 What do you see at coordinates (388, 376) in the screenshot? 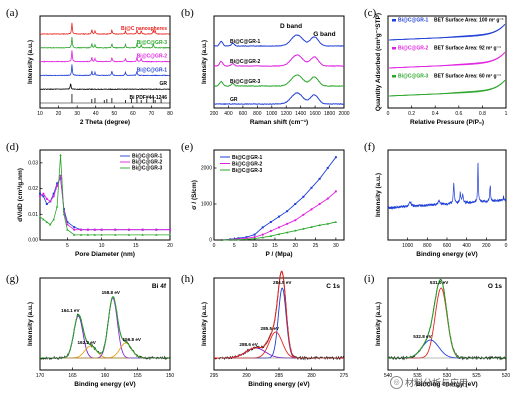
I see `x-tick-label: 540` at bounding box center [388, 376].